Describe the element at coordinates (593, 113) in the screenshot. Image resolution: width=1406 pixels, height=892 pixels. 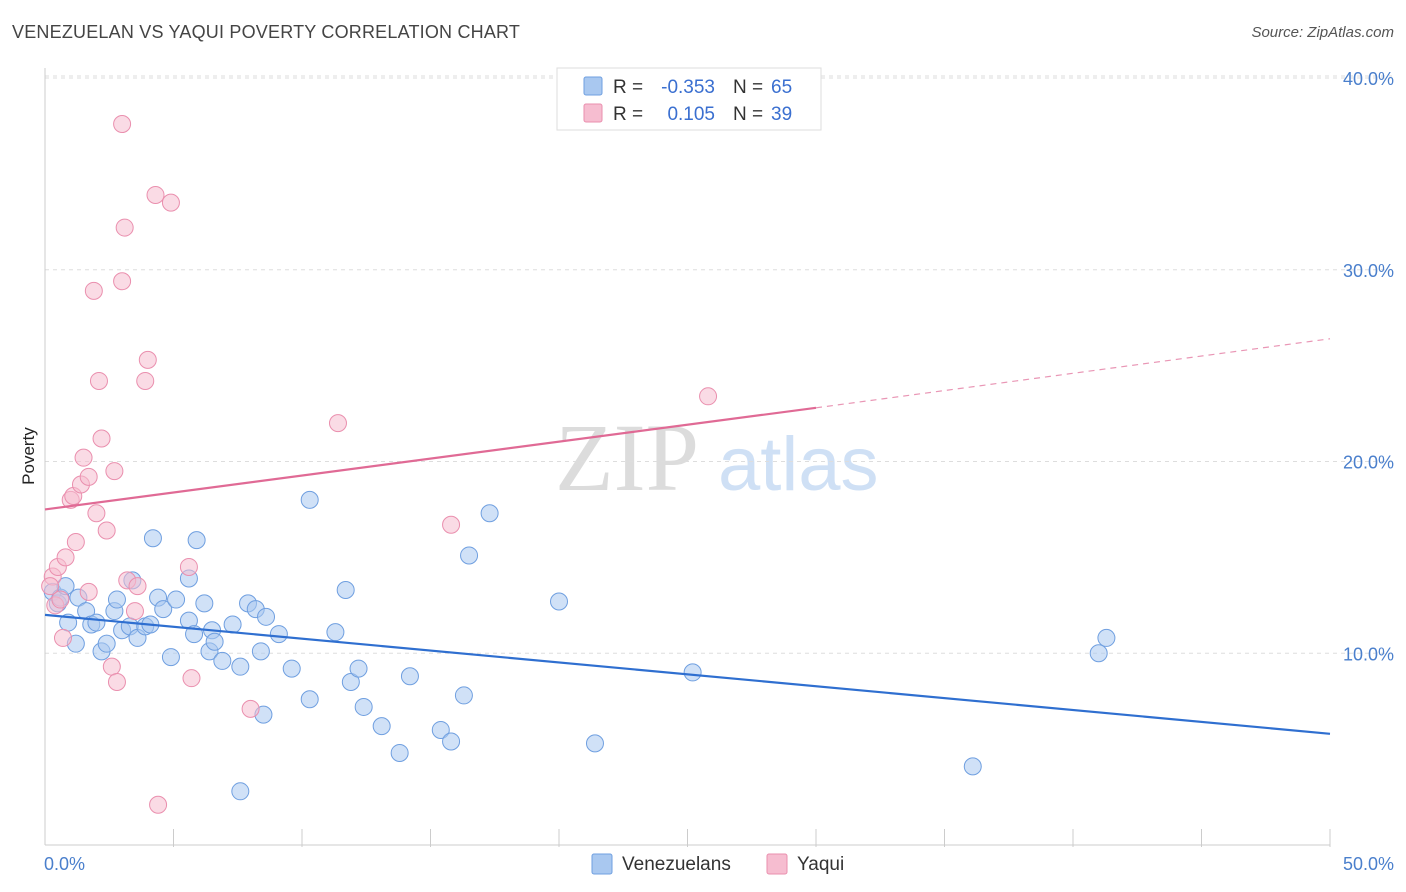
I see `legend-swatch-yaqui` at that location.